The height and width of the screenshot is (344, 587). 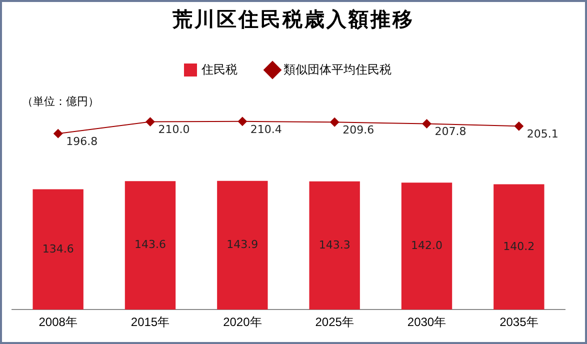 I want to click on data-label: 209.6, so click(x=358, y=129).